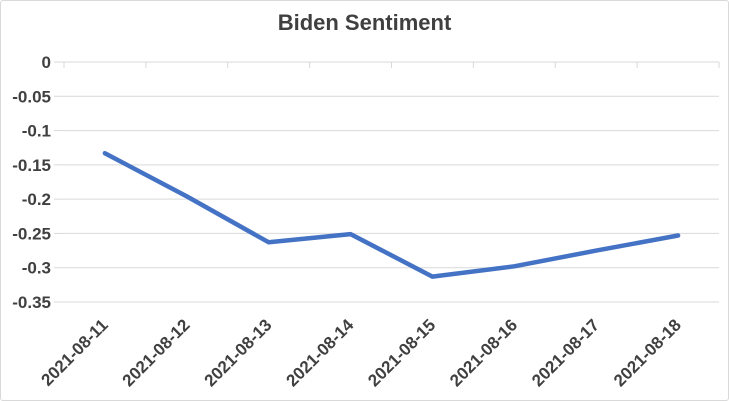  What do you see at coordinates (46, 62) in the screenshot?
I see `y-axis-tick-label: 0` at bounding box center [46, 62].